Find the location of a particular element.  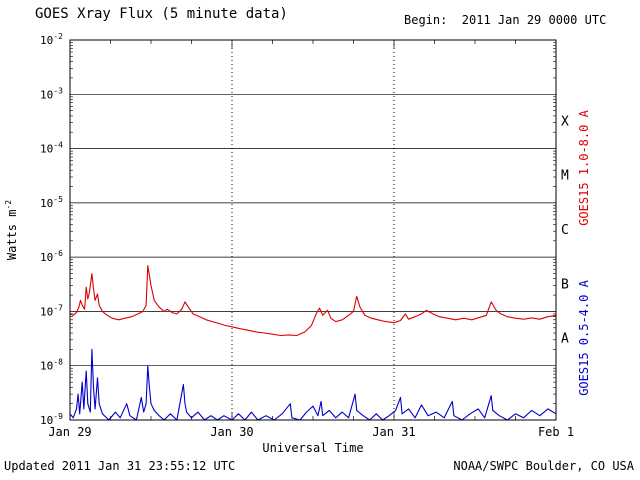

page-title: GOES Xray Flux (5 minute data) is located at coordinates (161, 14).